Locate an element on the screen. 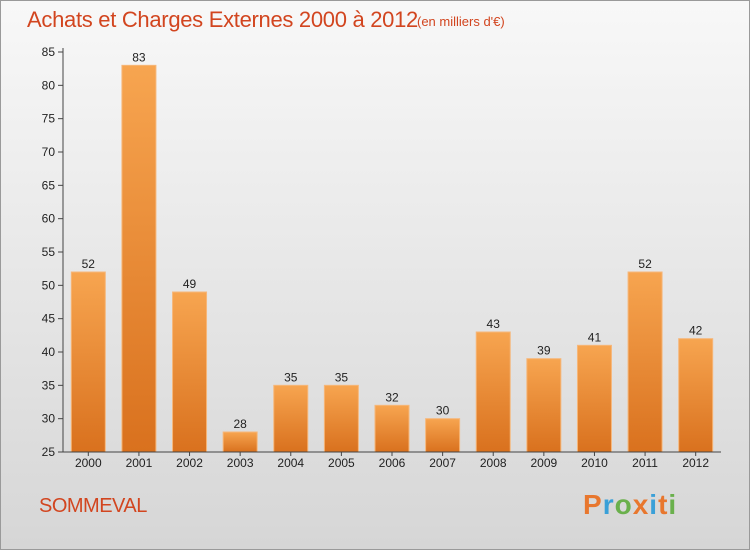  value-label-2009: 39 is located at coordinates (544, 351).